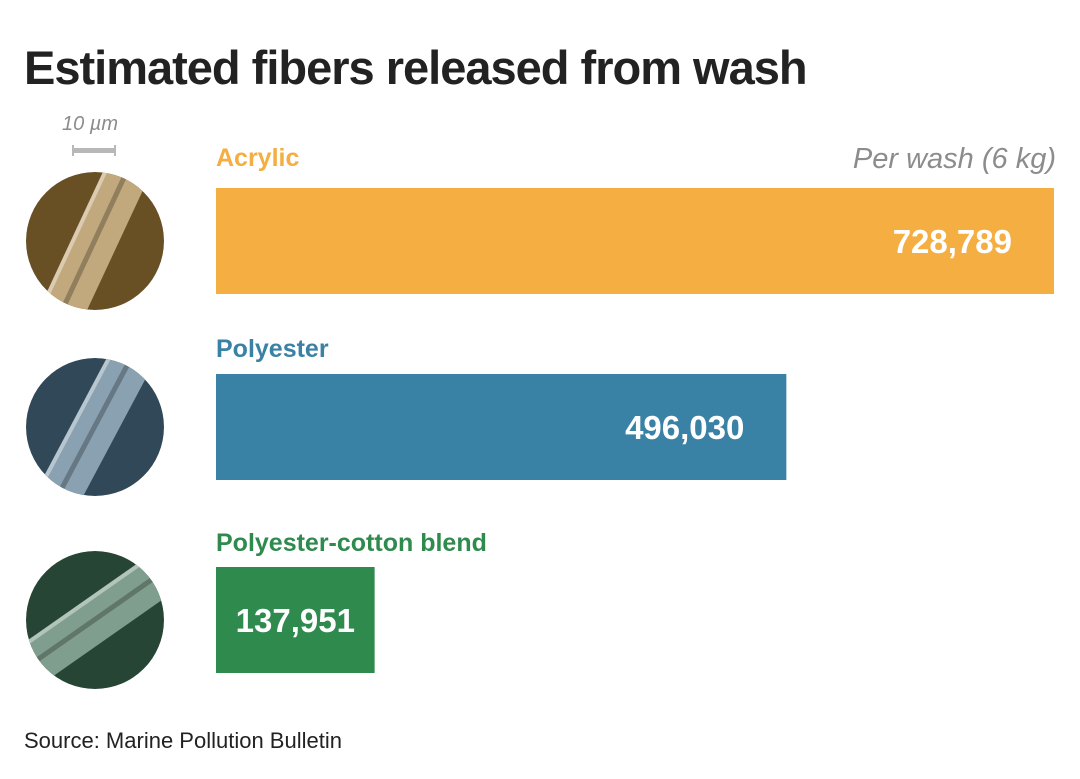 This screenshot has width=1080, height=779. What do you see at coordinates (684, 427) in the screenshot?
I see `value-label-1: 496,030` at bounding box center [684, 427].